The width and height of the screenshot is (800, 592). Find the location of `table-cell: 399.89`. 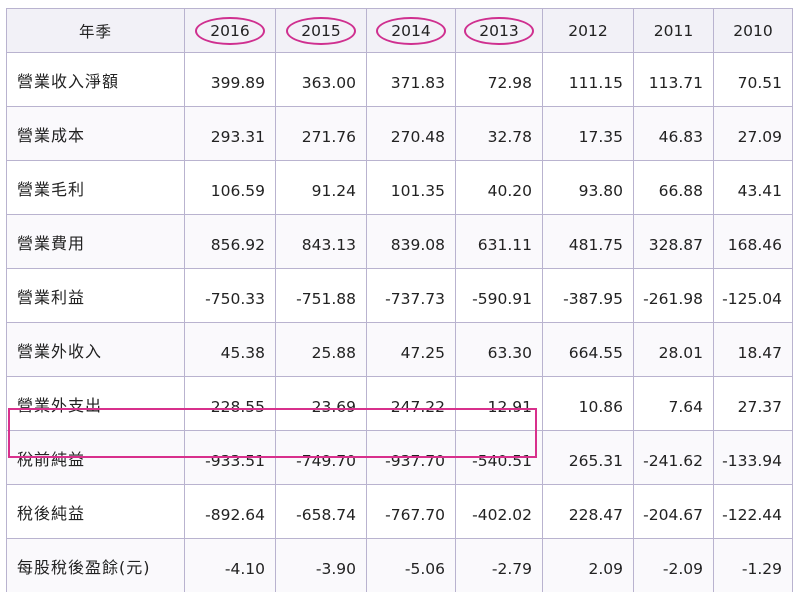

table-cell: 399.89 is located at coordinates (230, 80).